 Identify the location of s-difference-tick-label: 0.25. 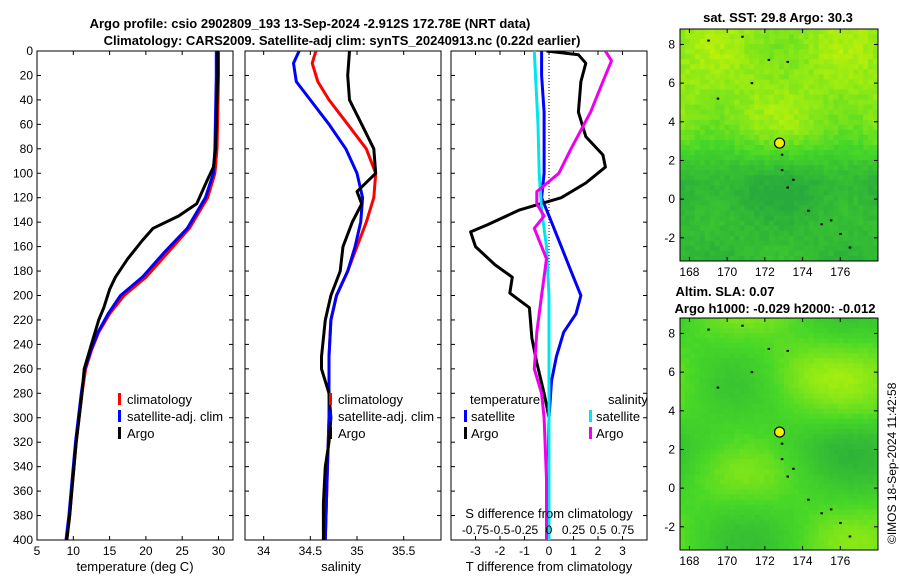
(574, 530).